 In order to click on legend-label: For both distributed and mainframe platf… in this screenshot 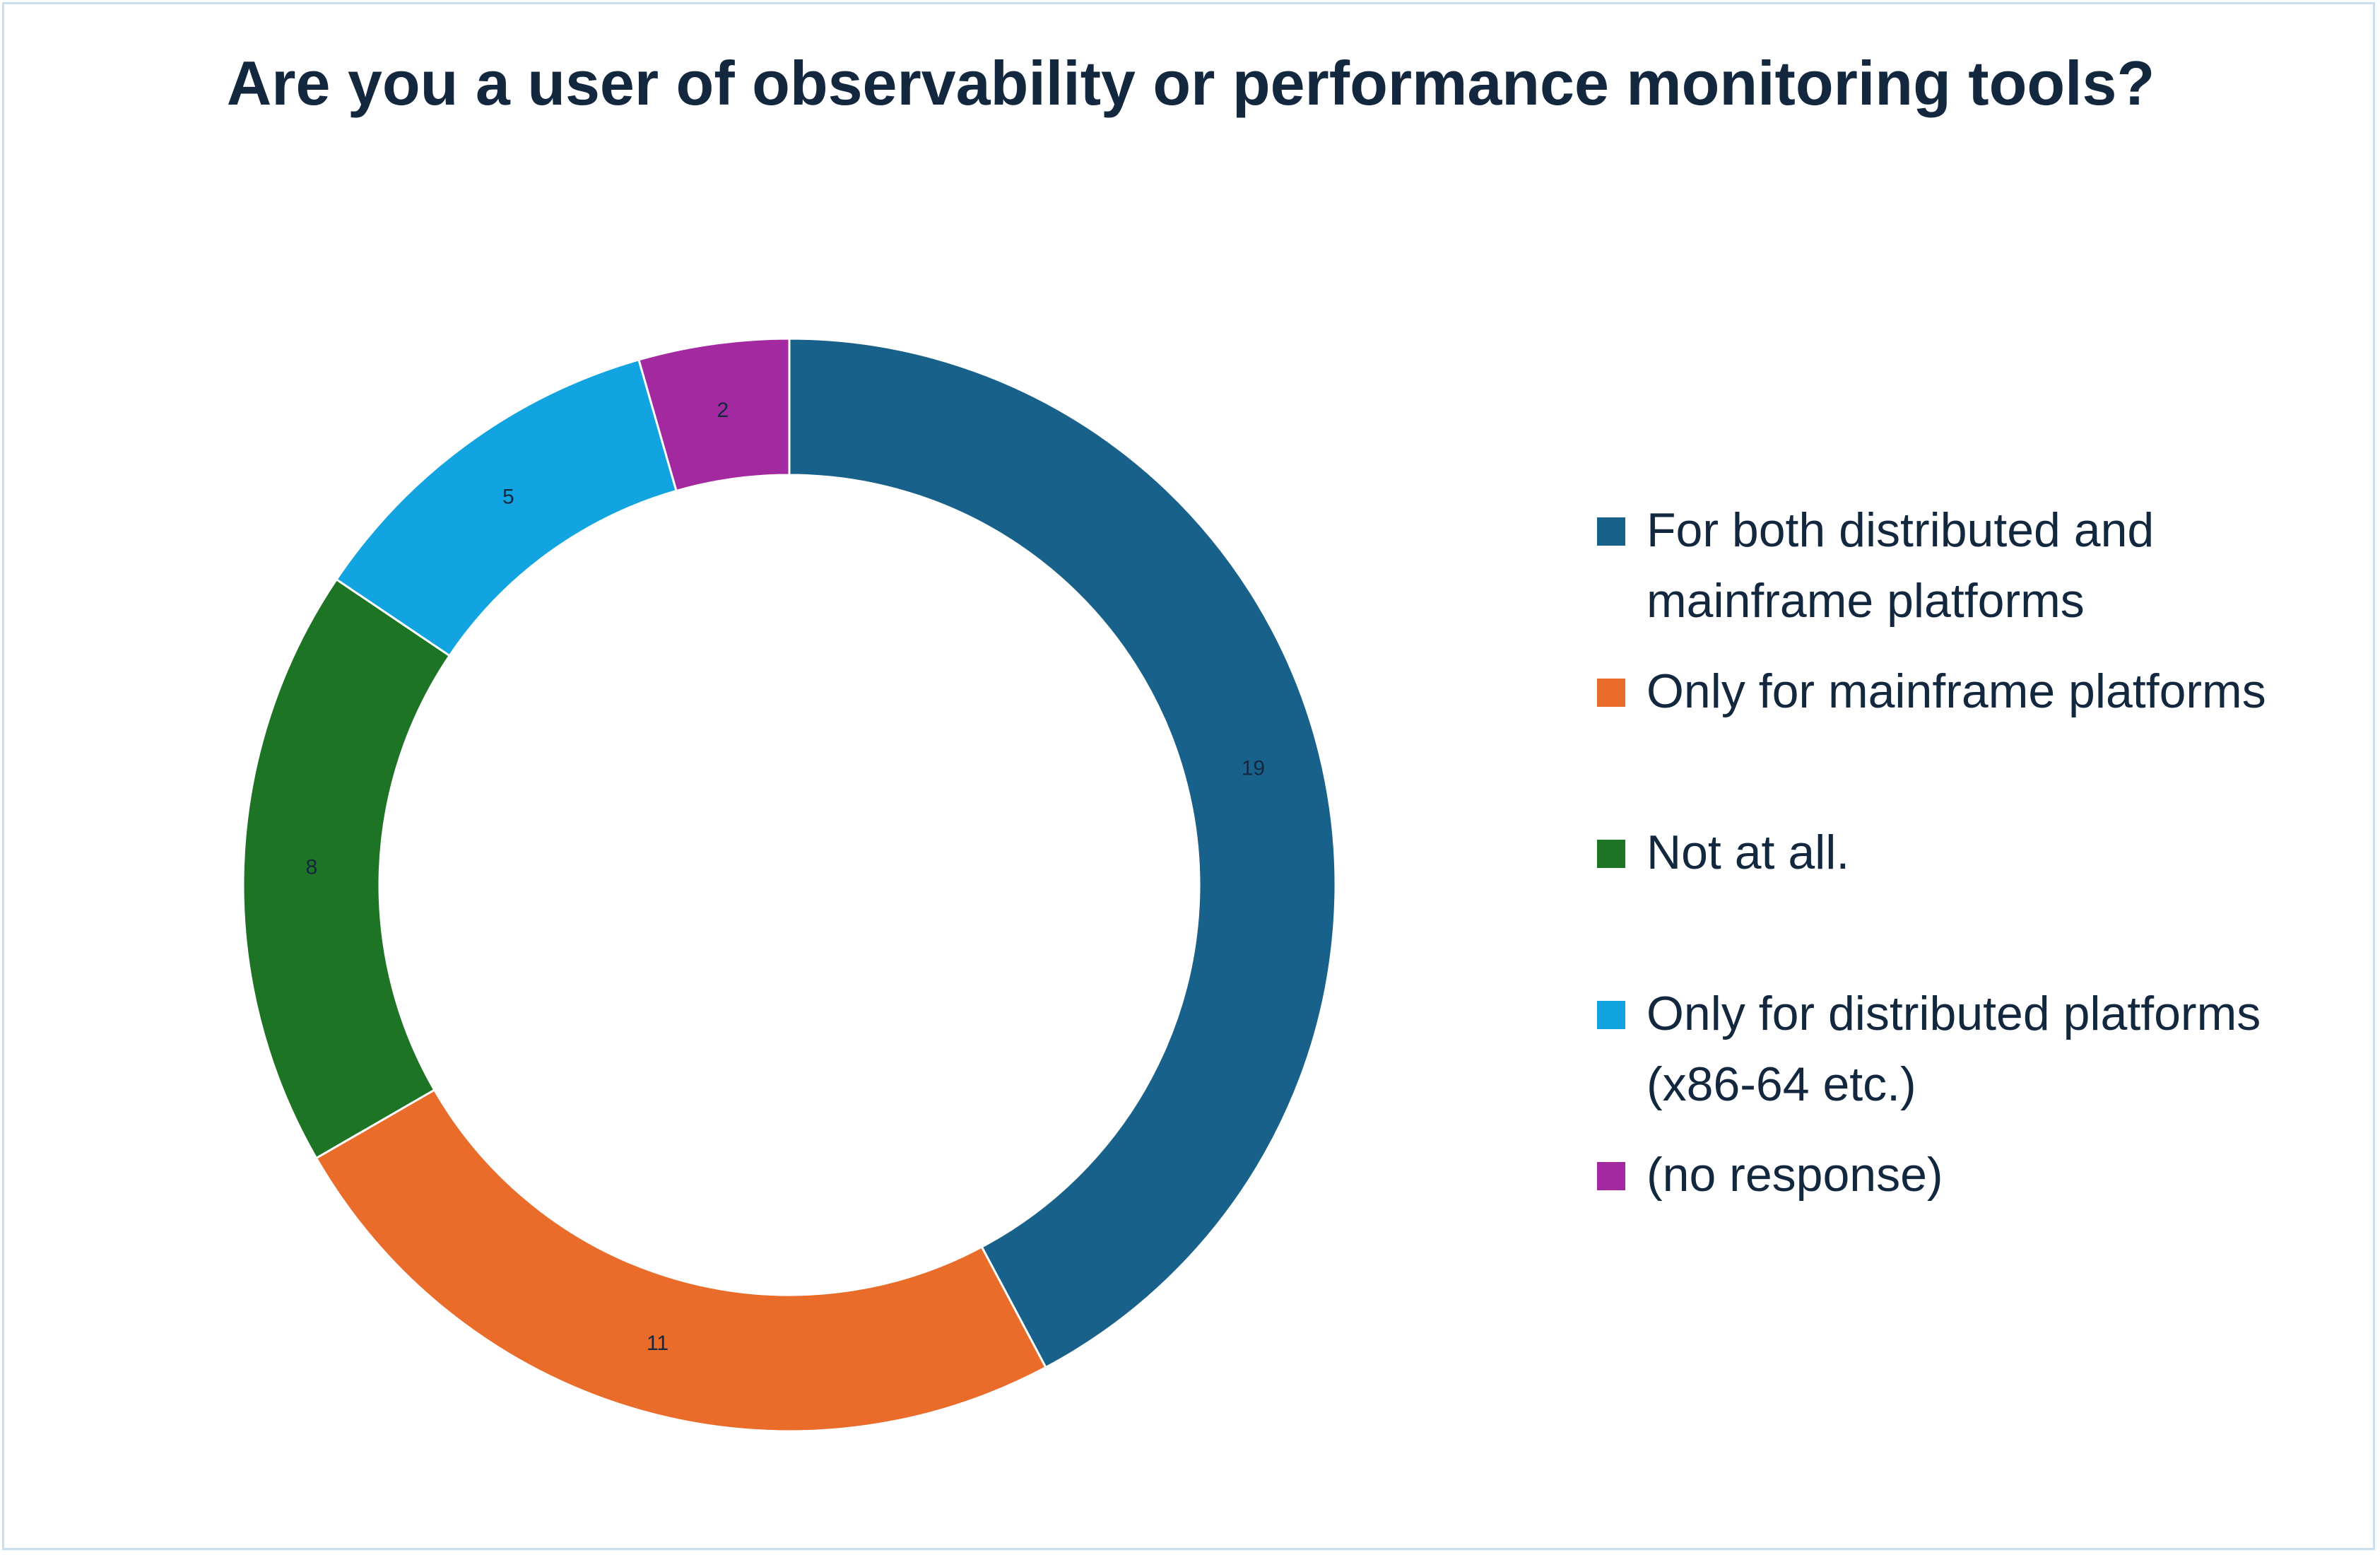, I will do `click(1900, 565)`.